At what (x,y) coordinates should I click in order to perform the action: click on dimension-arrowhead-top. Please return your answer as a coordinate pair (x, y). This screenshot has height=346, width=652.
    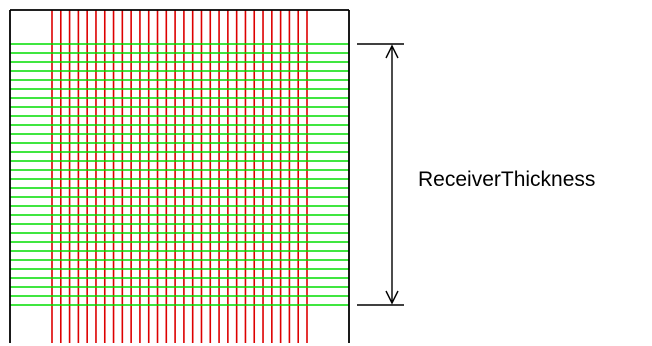
    Looking at the image, I should click on (392, 51).